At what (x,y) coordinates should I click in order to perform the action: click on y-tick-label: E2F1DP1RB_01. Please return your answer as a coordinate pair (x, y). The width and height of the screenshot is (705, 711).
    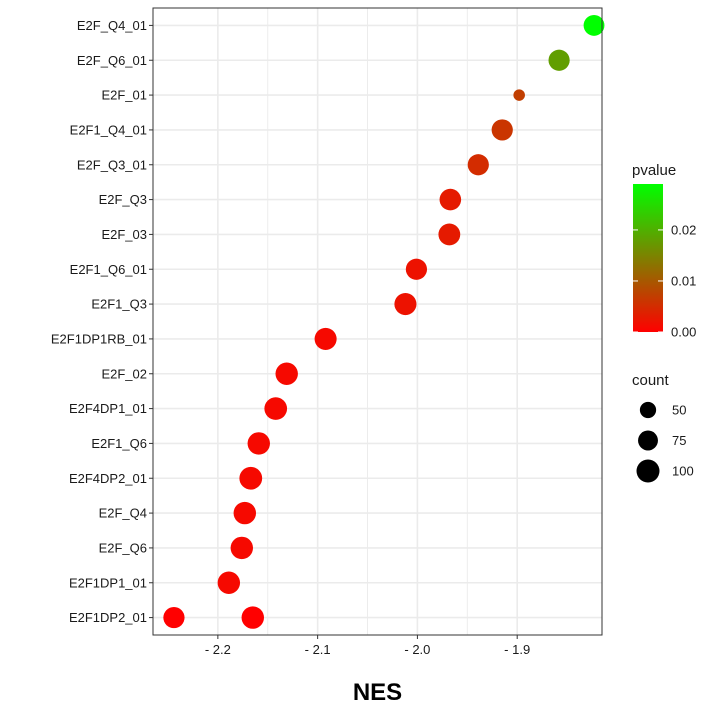
    Looking at the image, I should click on (99, 338).